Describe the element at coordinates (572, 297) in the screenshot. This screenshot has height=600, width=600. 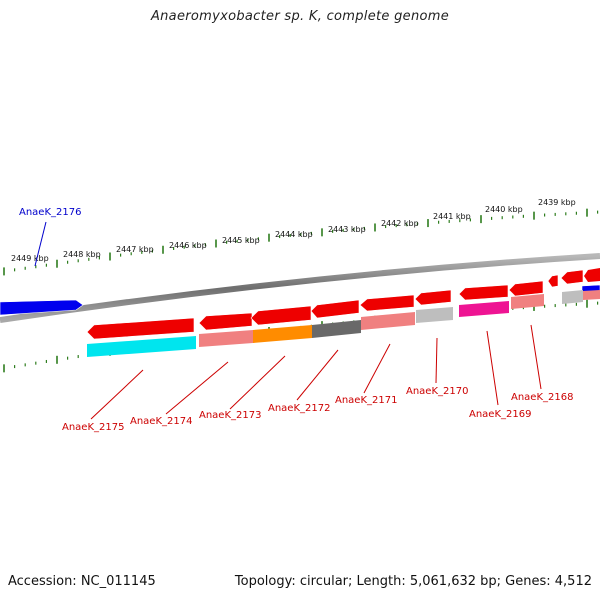
I see `feature-block-small` at that location.